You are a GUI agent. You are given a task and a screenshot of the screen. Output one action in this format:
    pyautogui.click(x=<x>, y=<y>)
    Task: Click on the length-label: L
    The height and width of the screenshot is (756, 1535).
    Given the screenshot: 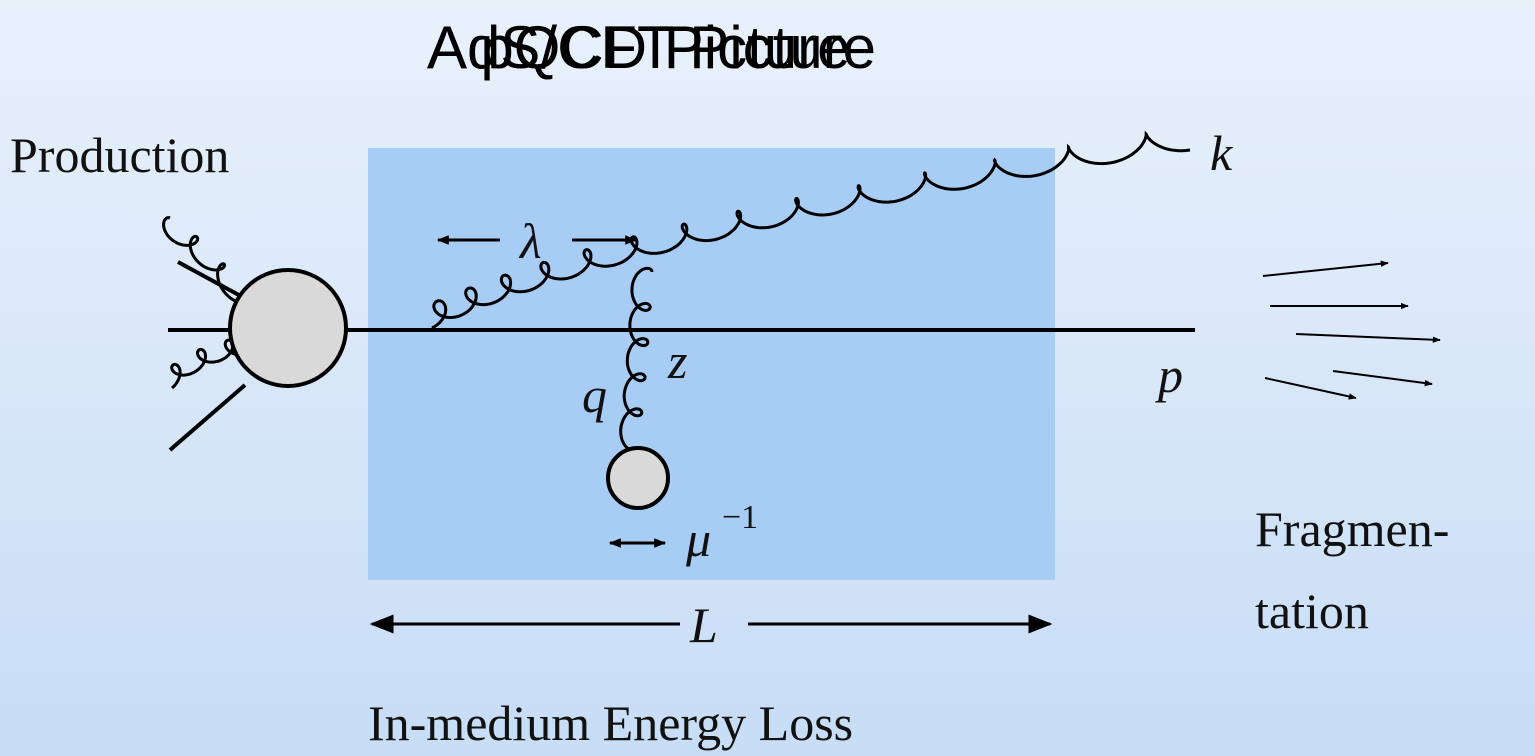 What is the action you would take?
    pyautogui.click(x=703, y=625)
    